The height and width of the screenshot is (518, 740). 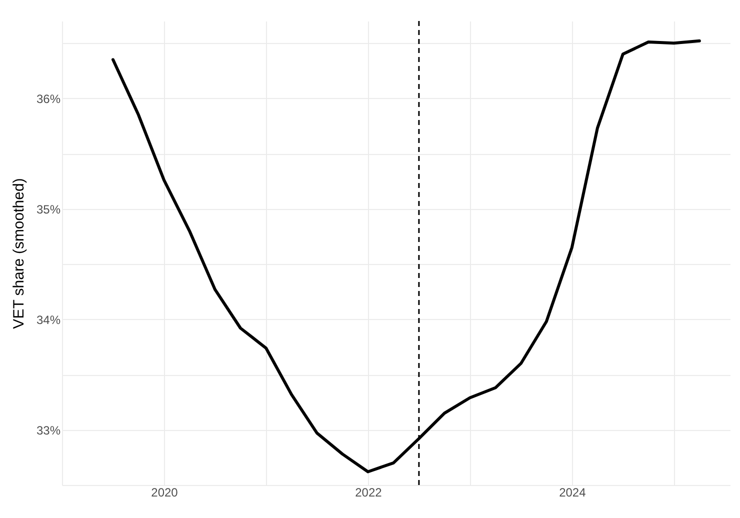 I want to click on y-tick-label: 35%, so click(x=48, y=209).